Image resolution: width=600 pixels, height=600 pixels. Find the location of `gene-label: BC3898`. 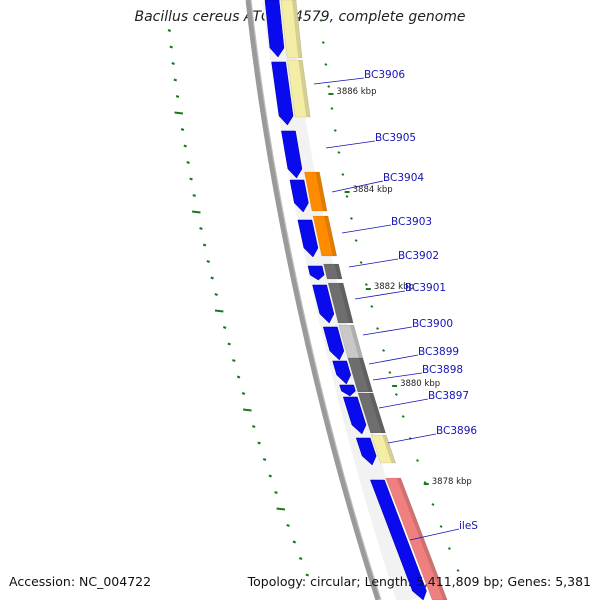

gene-label: BC3898 is located at coordinates (442, 370).